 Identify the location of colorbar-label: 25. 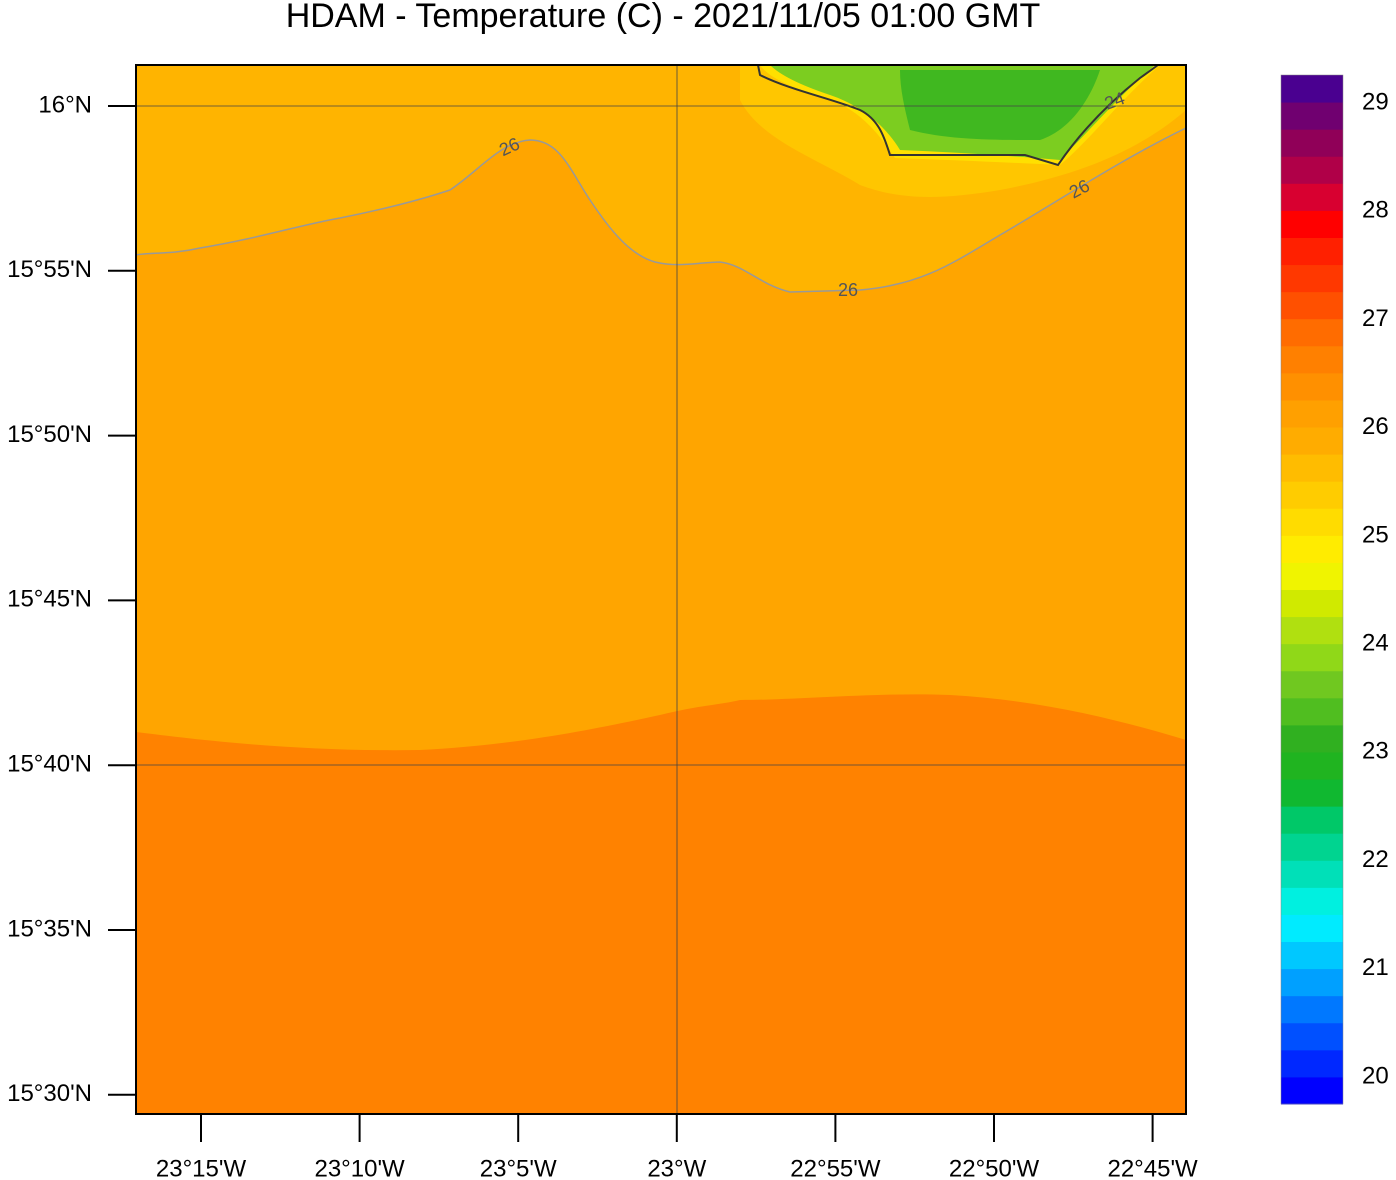
(1375, 534).